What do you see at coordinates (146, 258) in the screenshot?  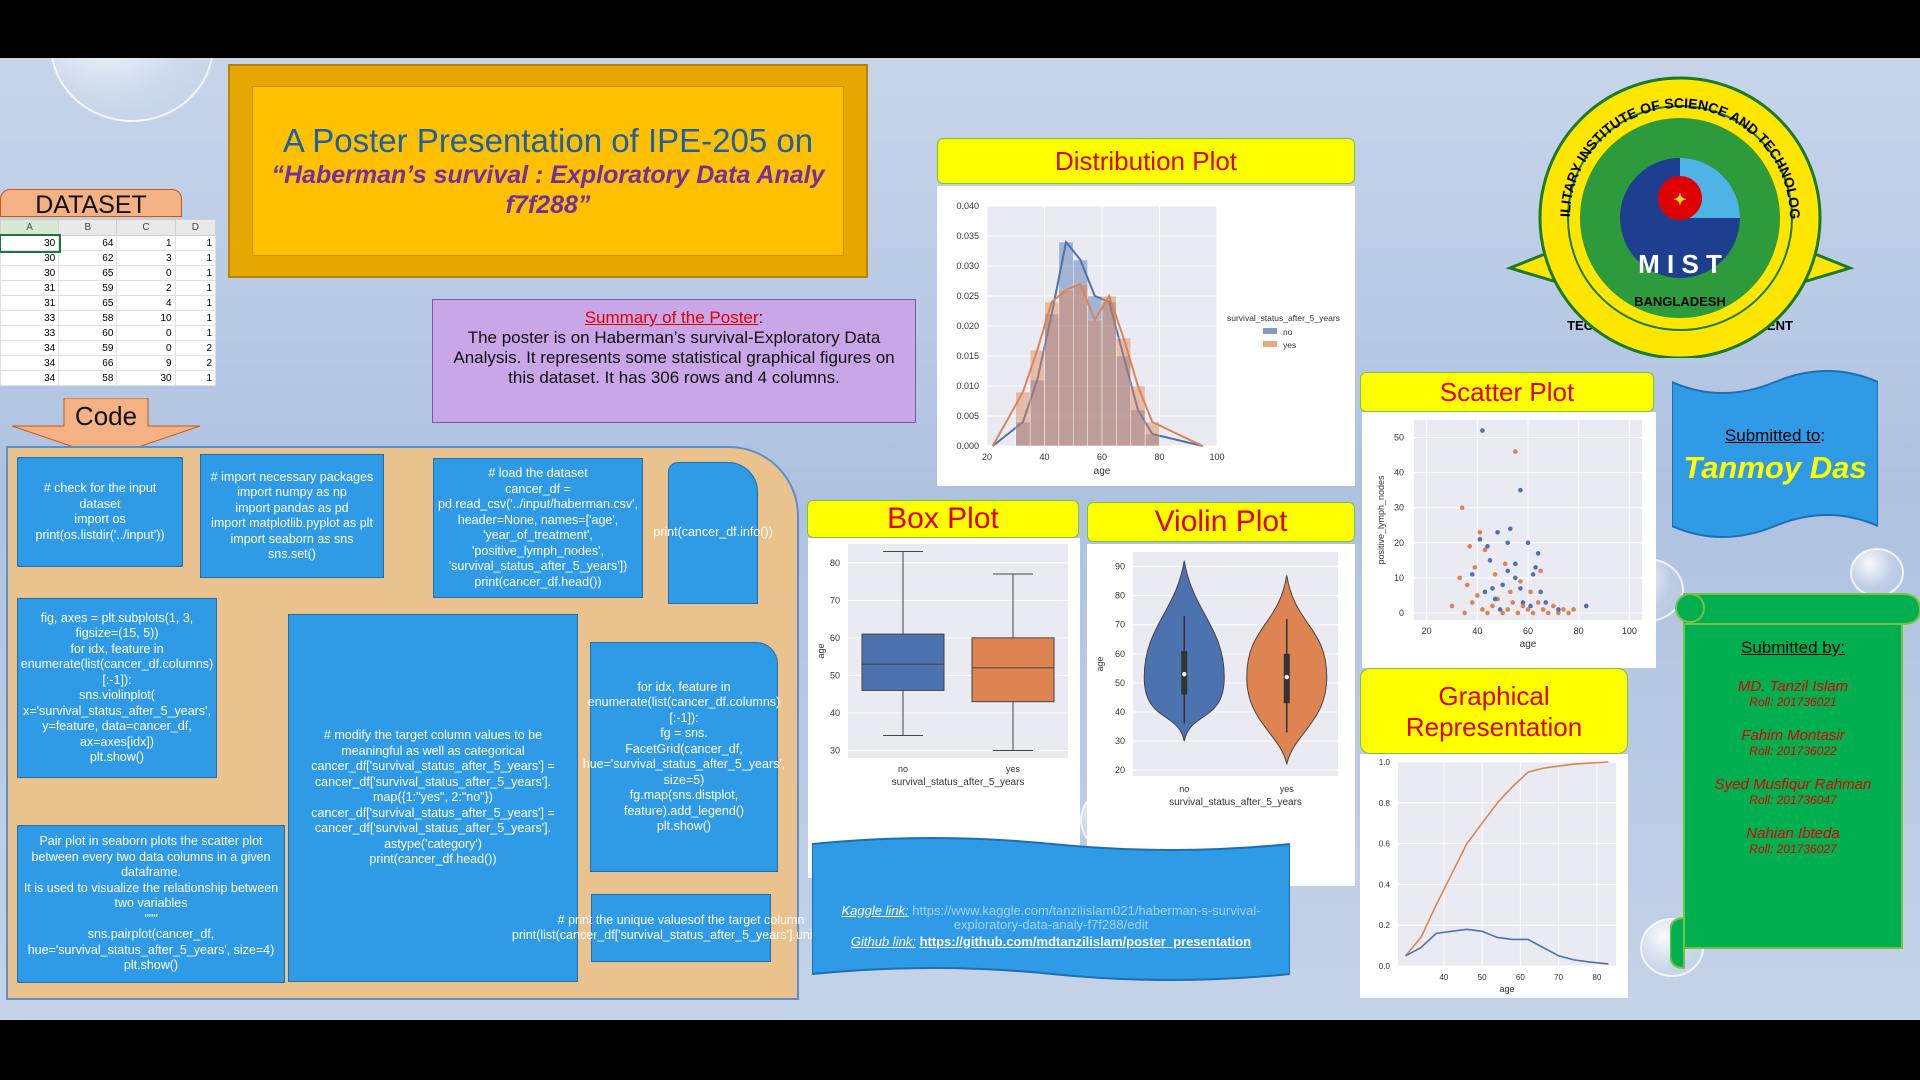 I see `table-cell: 3` at bounding box center [146, 258].